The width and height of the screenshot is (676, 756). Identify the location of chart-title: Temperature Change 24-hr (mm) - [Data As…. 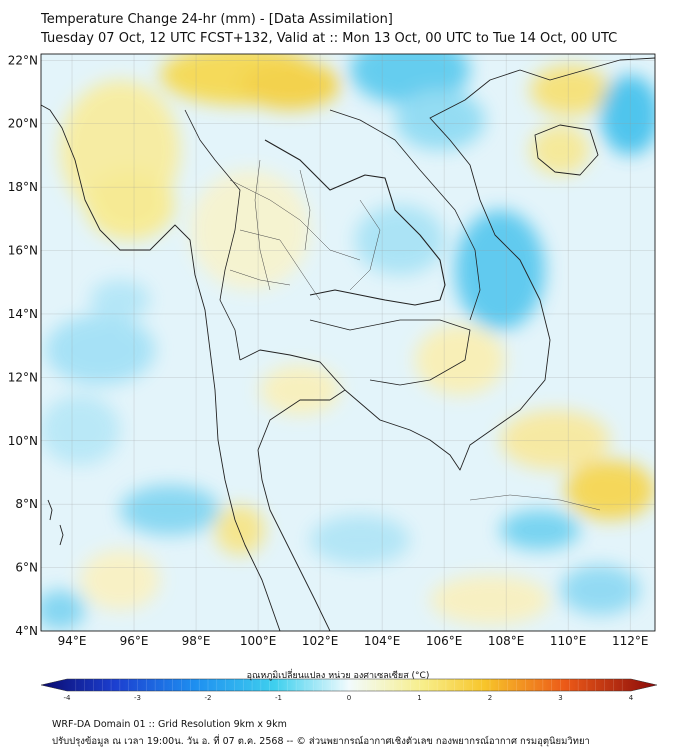
(217, 19).